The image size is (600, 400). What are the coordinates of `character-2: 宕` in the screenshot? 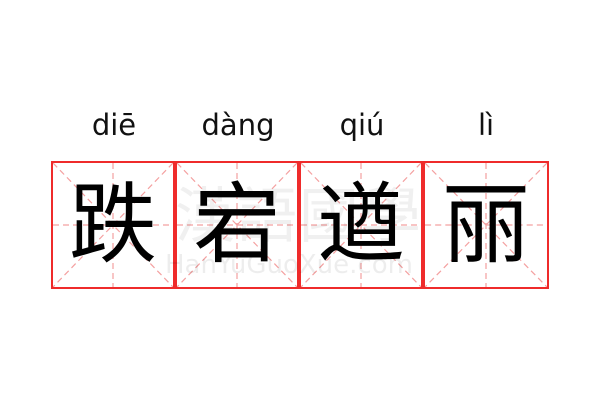 It's located at (236, 224).